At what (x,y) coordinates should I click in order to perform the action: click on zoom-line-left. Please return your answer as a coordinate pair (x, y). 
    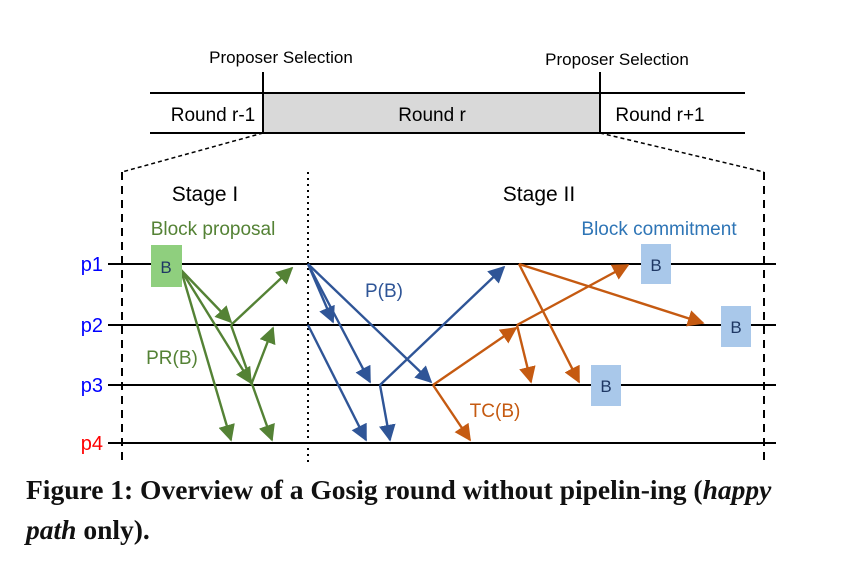
    Looking at the image, I should click on (192, 152).